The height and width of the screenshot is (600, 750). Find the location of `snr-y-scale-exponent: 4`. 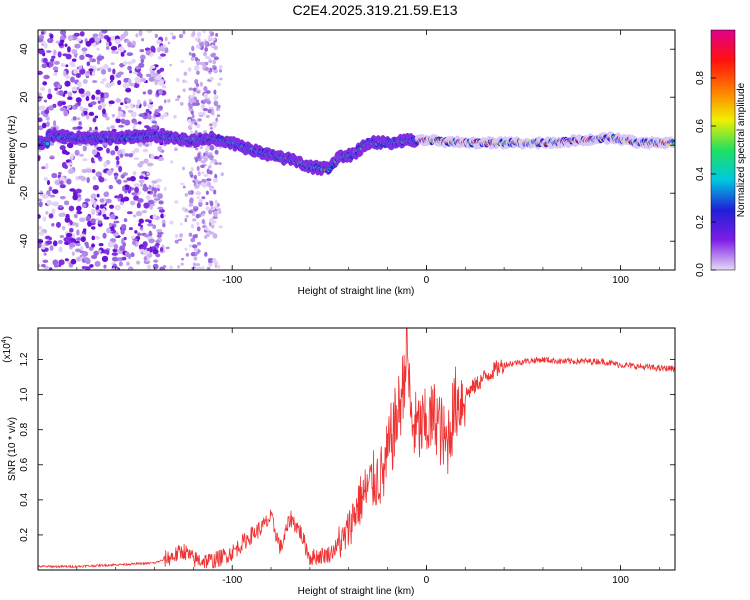

snr-y-scale-exponent: 4 is located at coordinates (4, 341).